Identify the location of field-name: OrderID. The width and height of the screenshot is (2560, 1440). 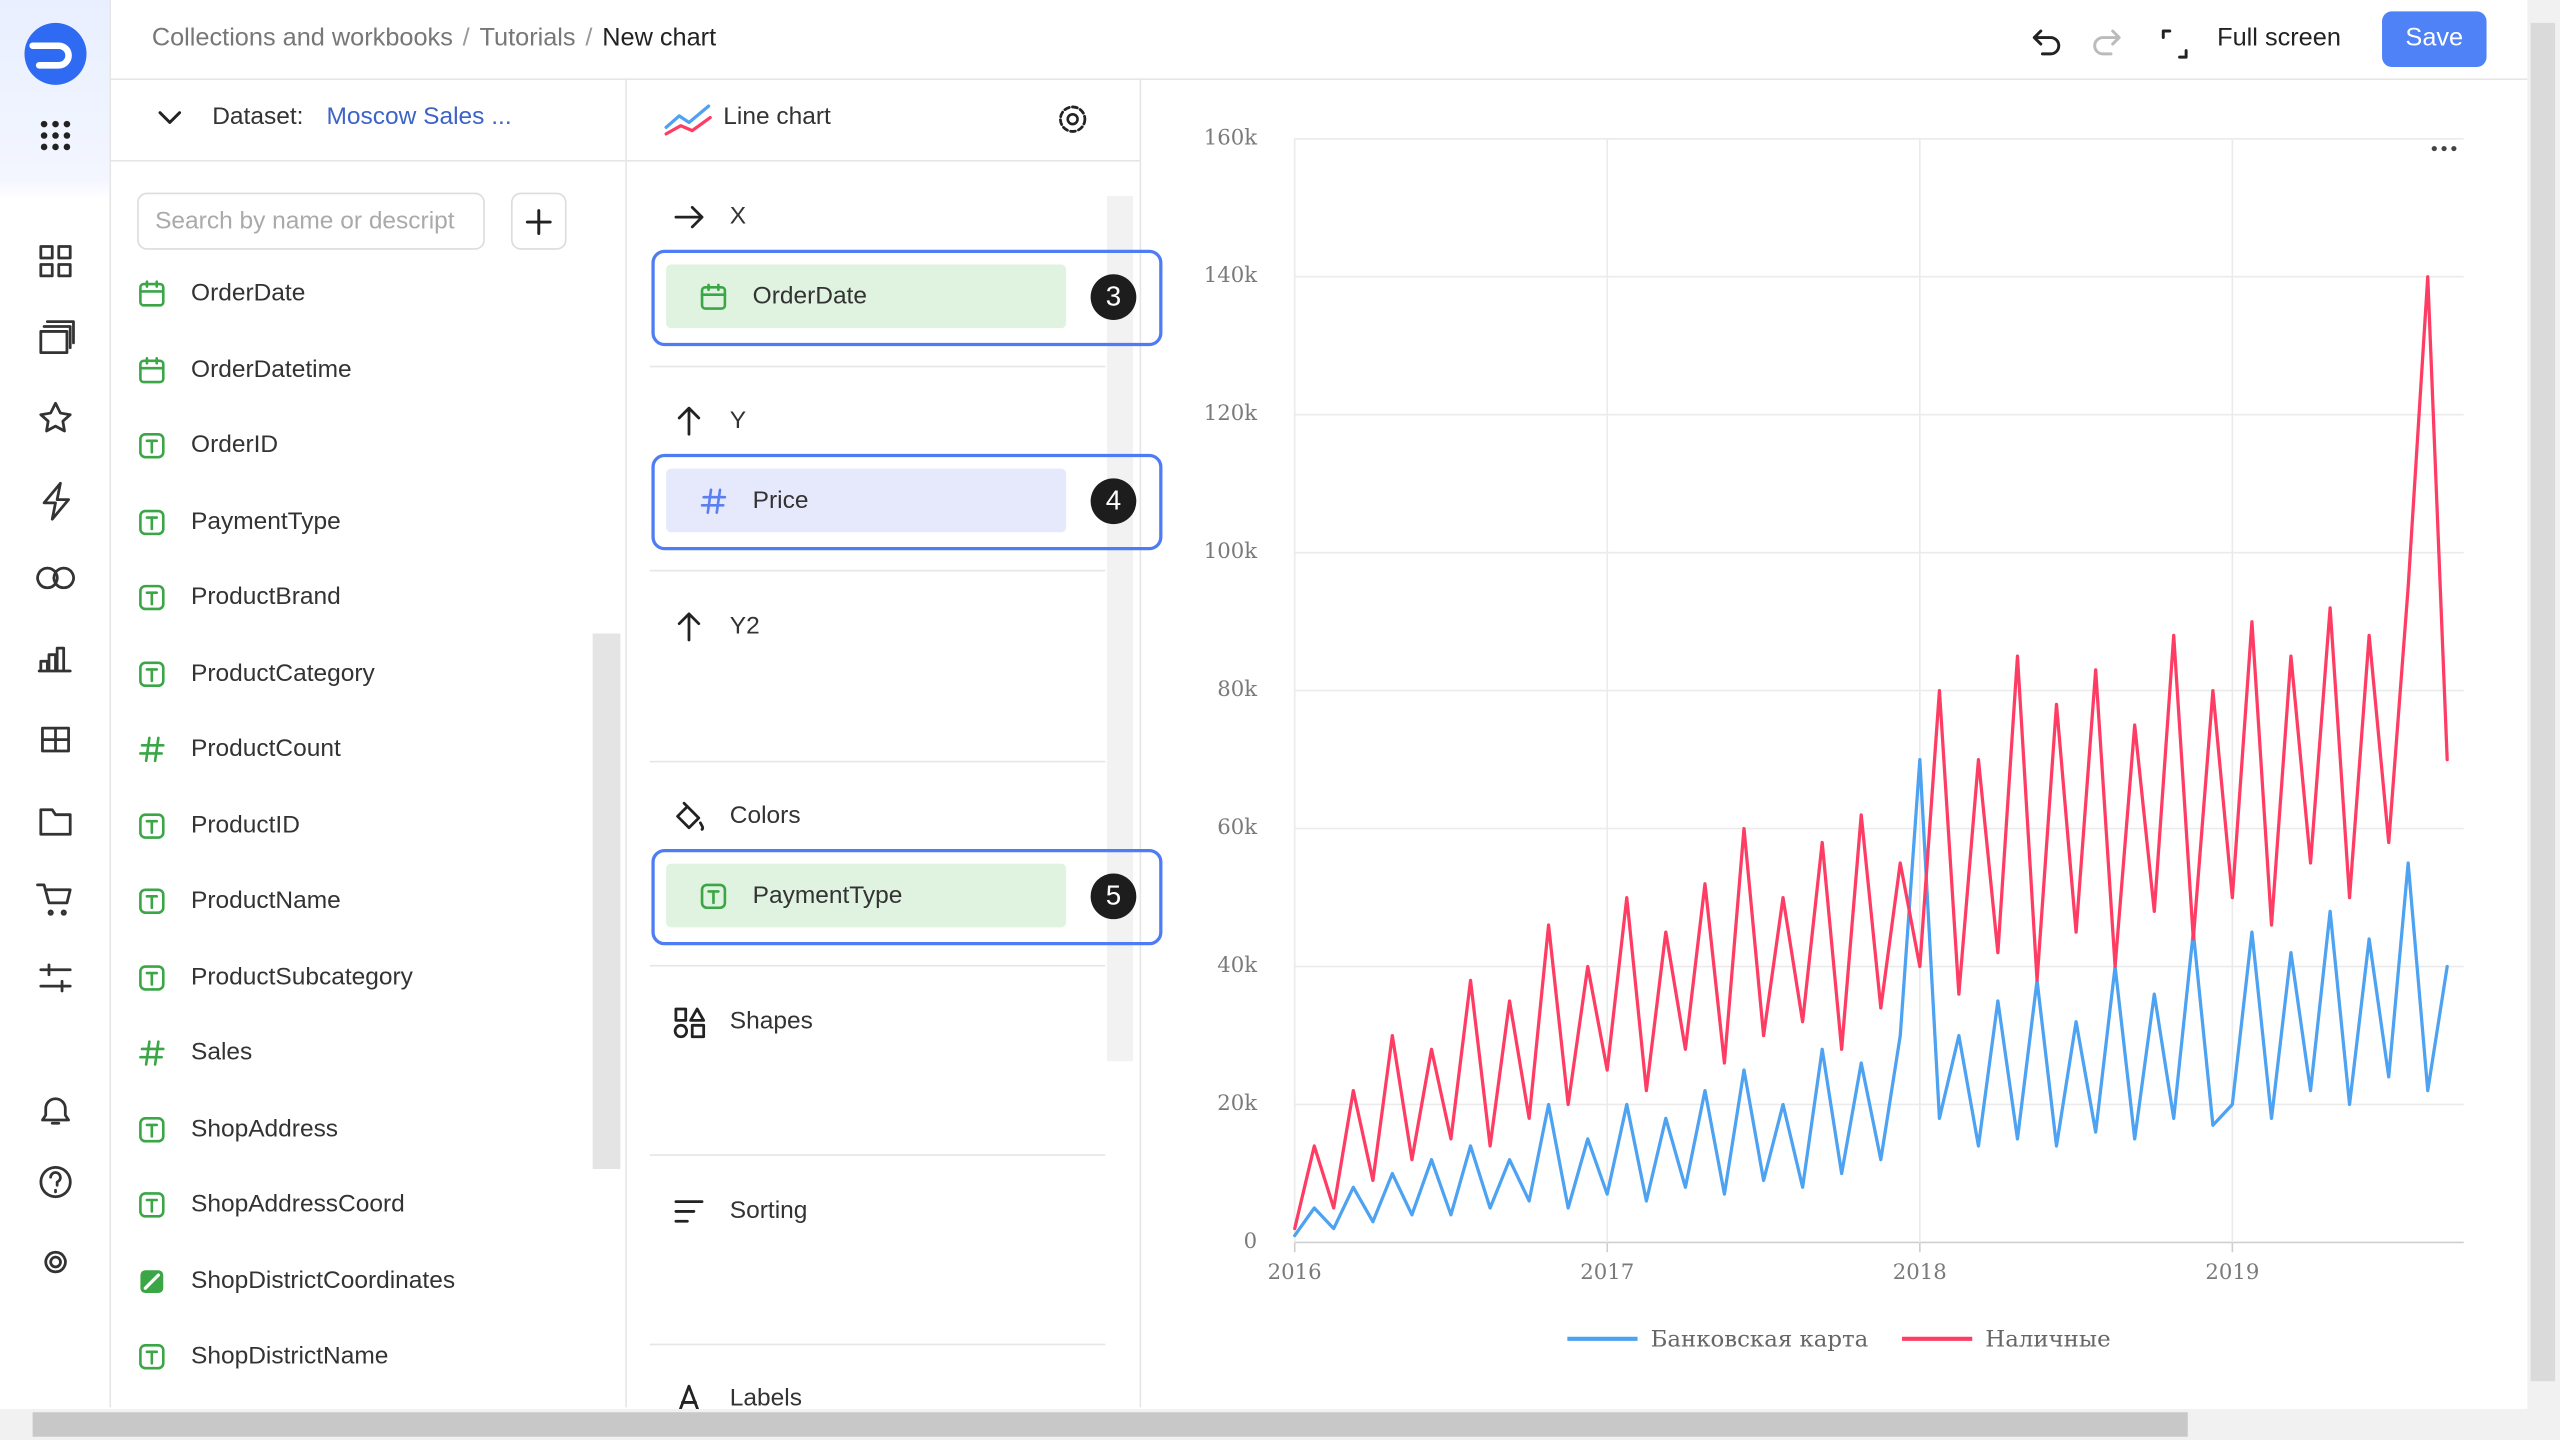
(235, 445).